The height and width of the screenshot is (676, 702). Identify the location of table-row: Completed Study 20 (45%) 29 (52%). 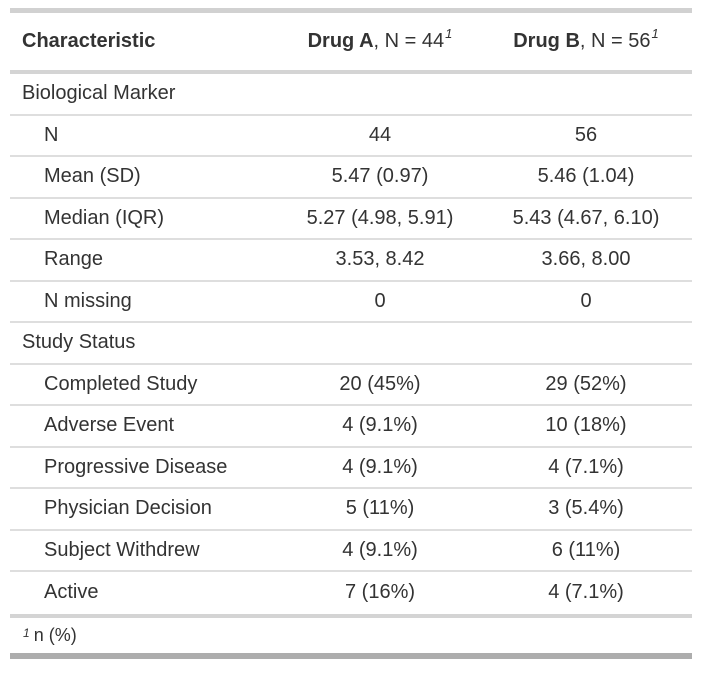
(351, 385).